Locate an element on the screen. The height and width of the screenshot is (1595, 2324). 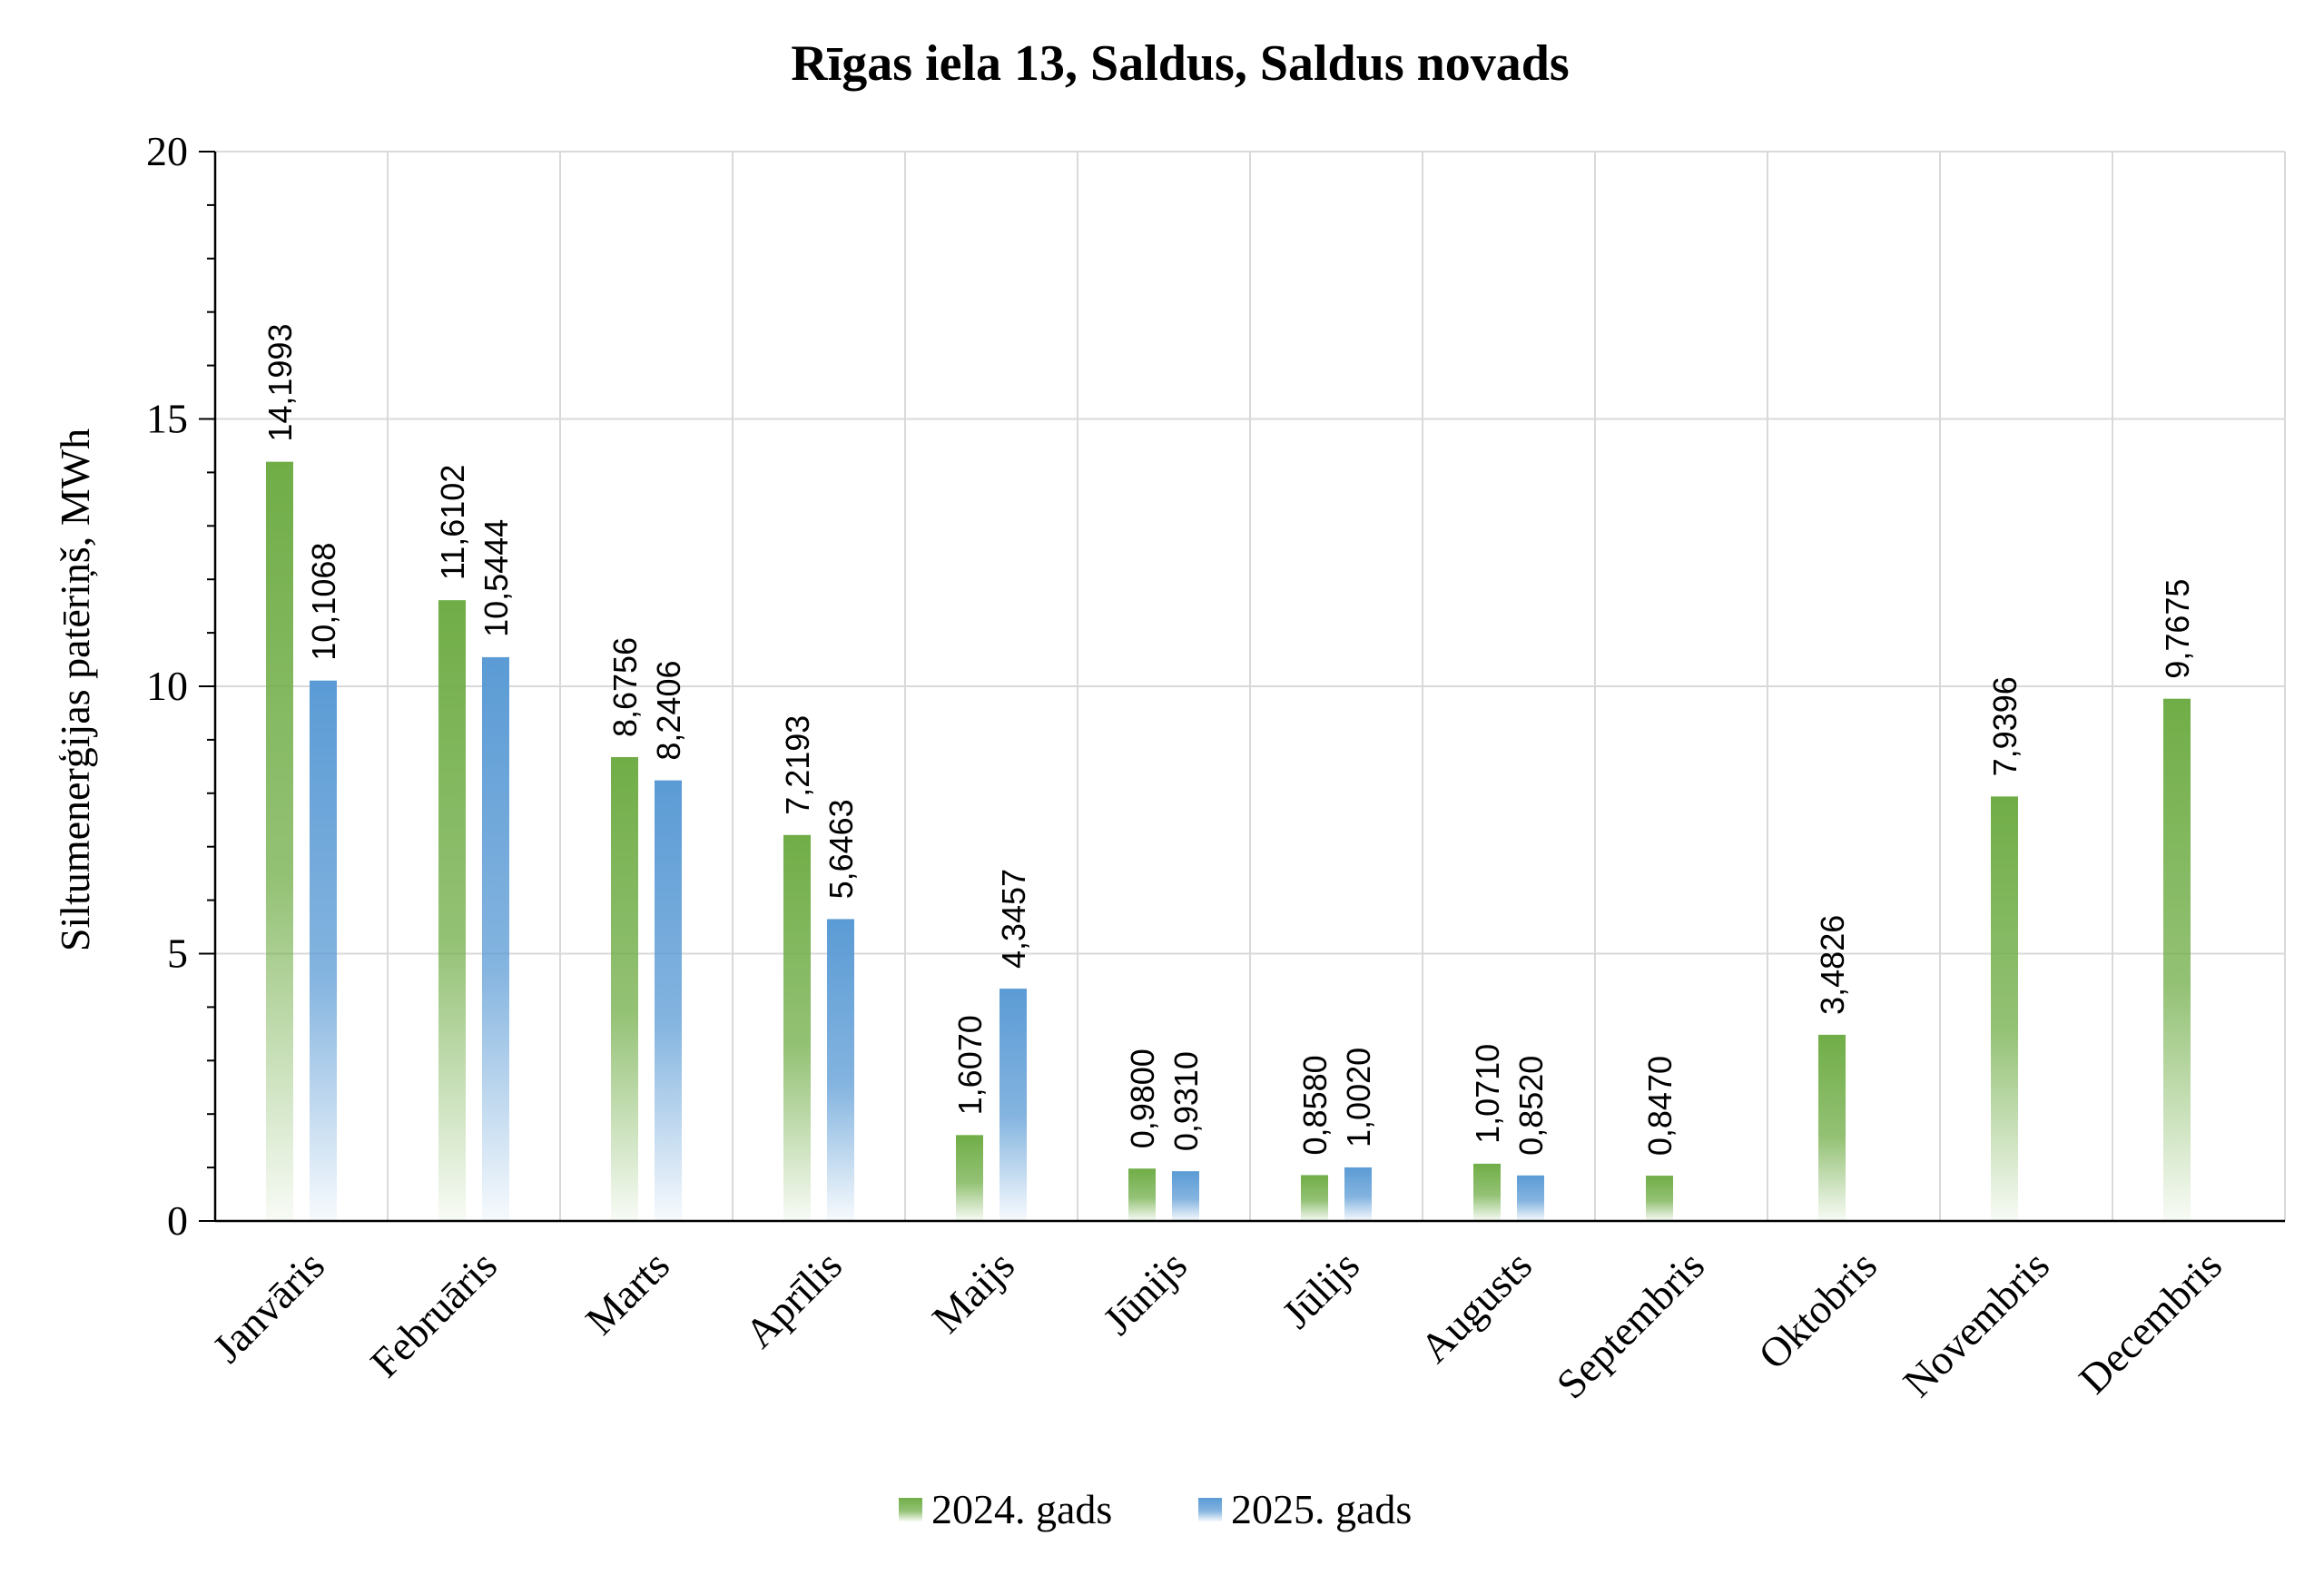
data-label: 0,9310 is located at coordinates (1186, 1101).